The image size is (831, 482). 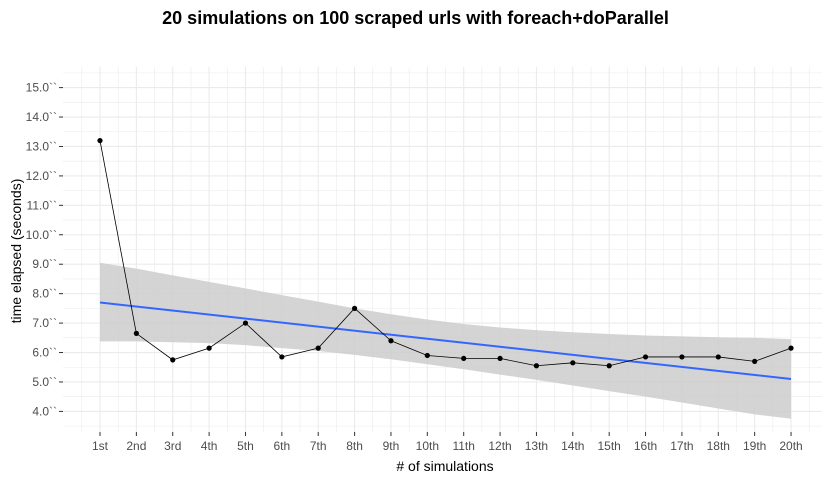 I want to click on y-tick-label: 4.0``, so click(x=44, y=411).